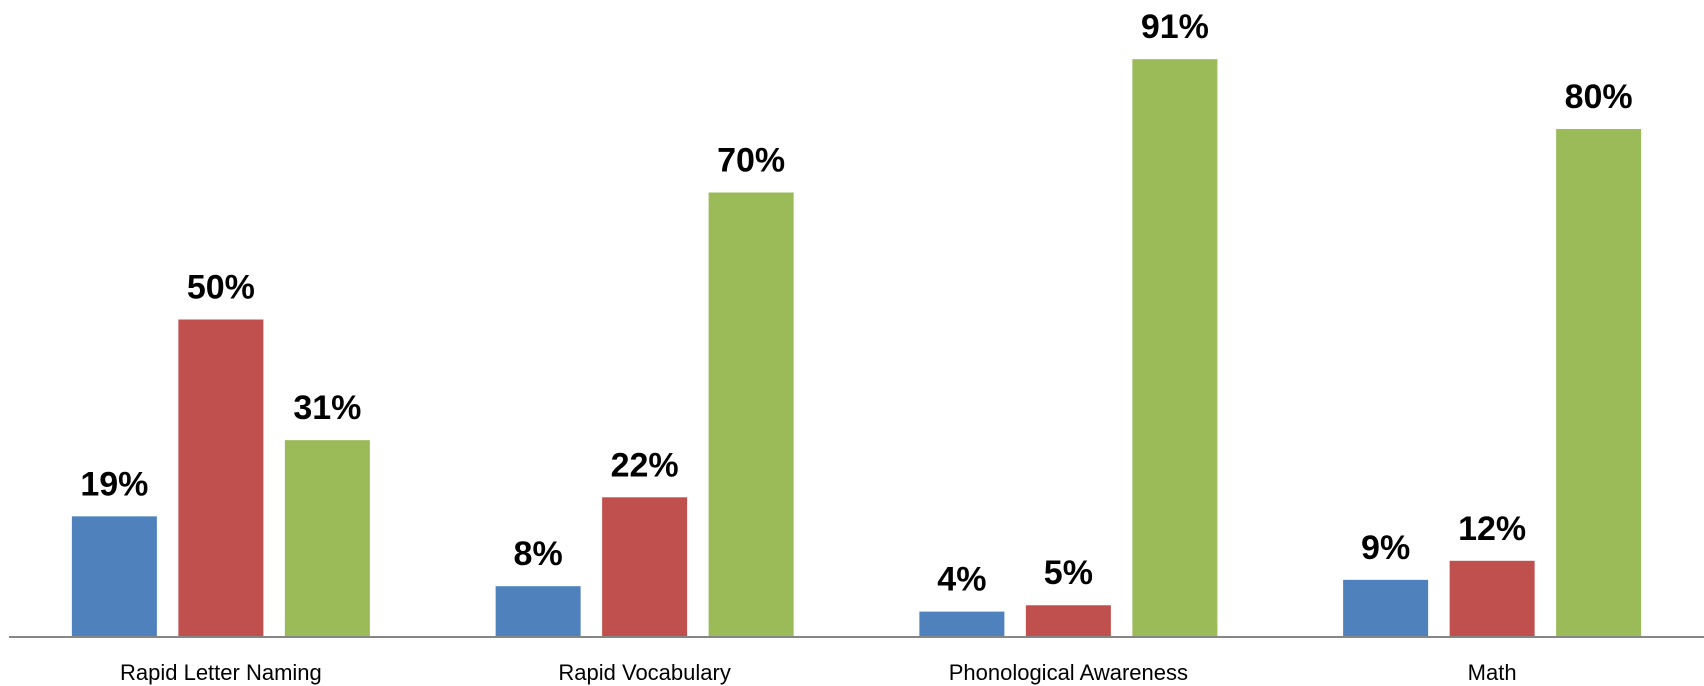 The width and height of the screenshot is (1704, 686). Describe the element at coordinates (1599, 97) in the screenshot. I see `data-label: 80%` at that location.